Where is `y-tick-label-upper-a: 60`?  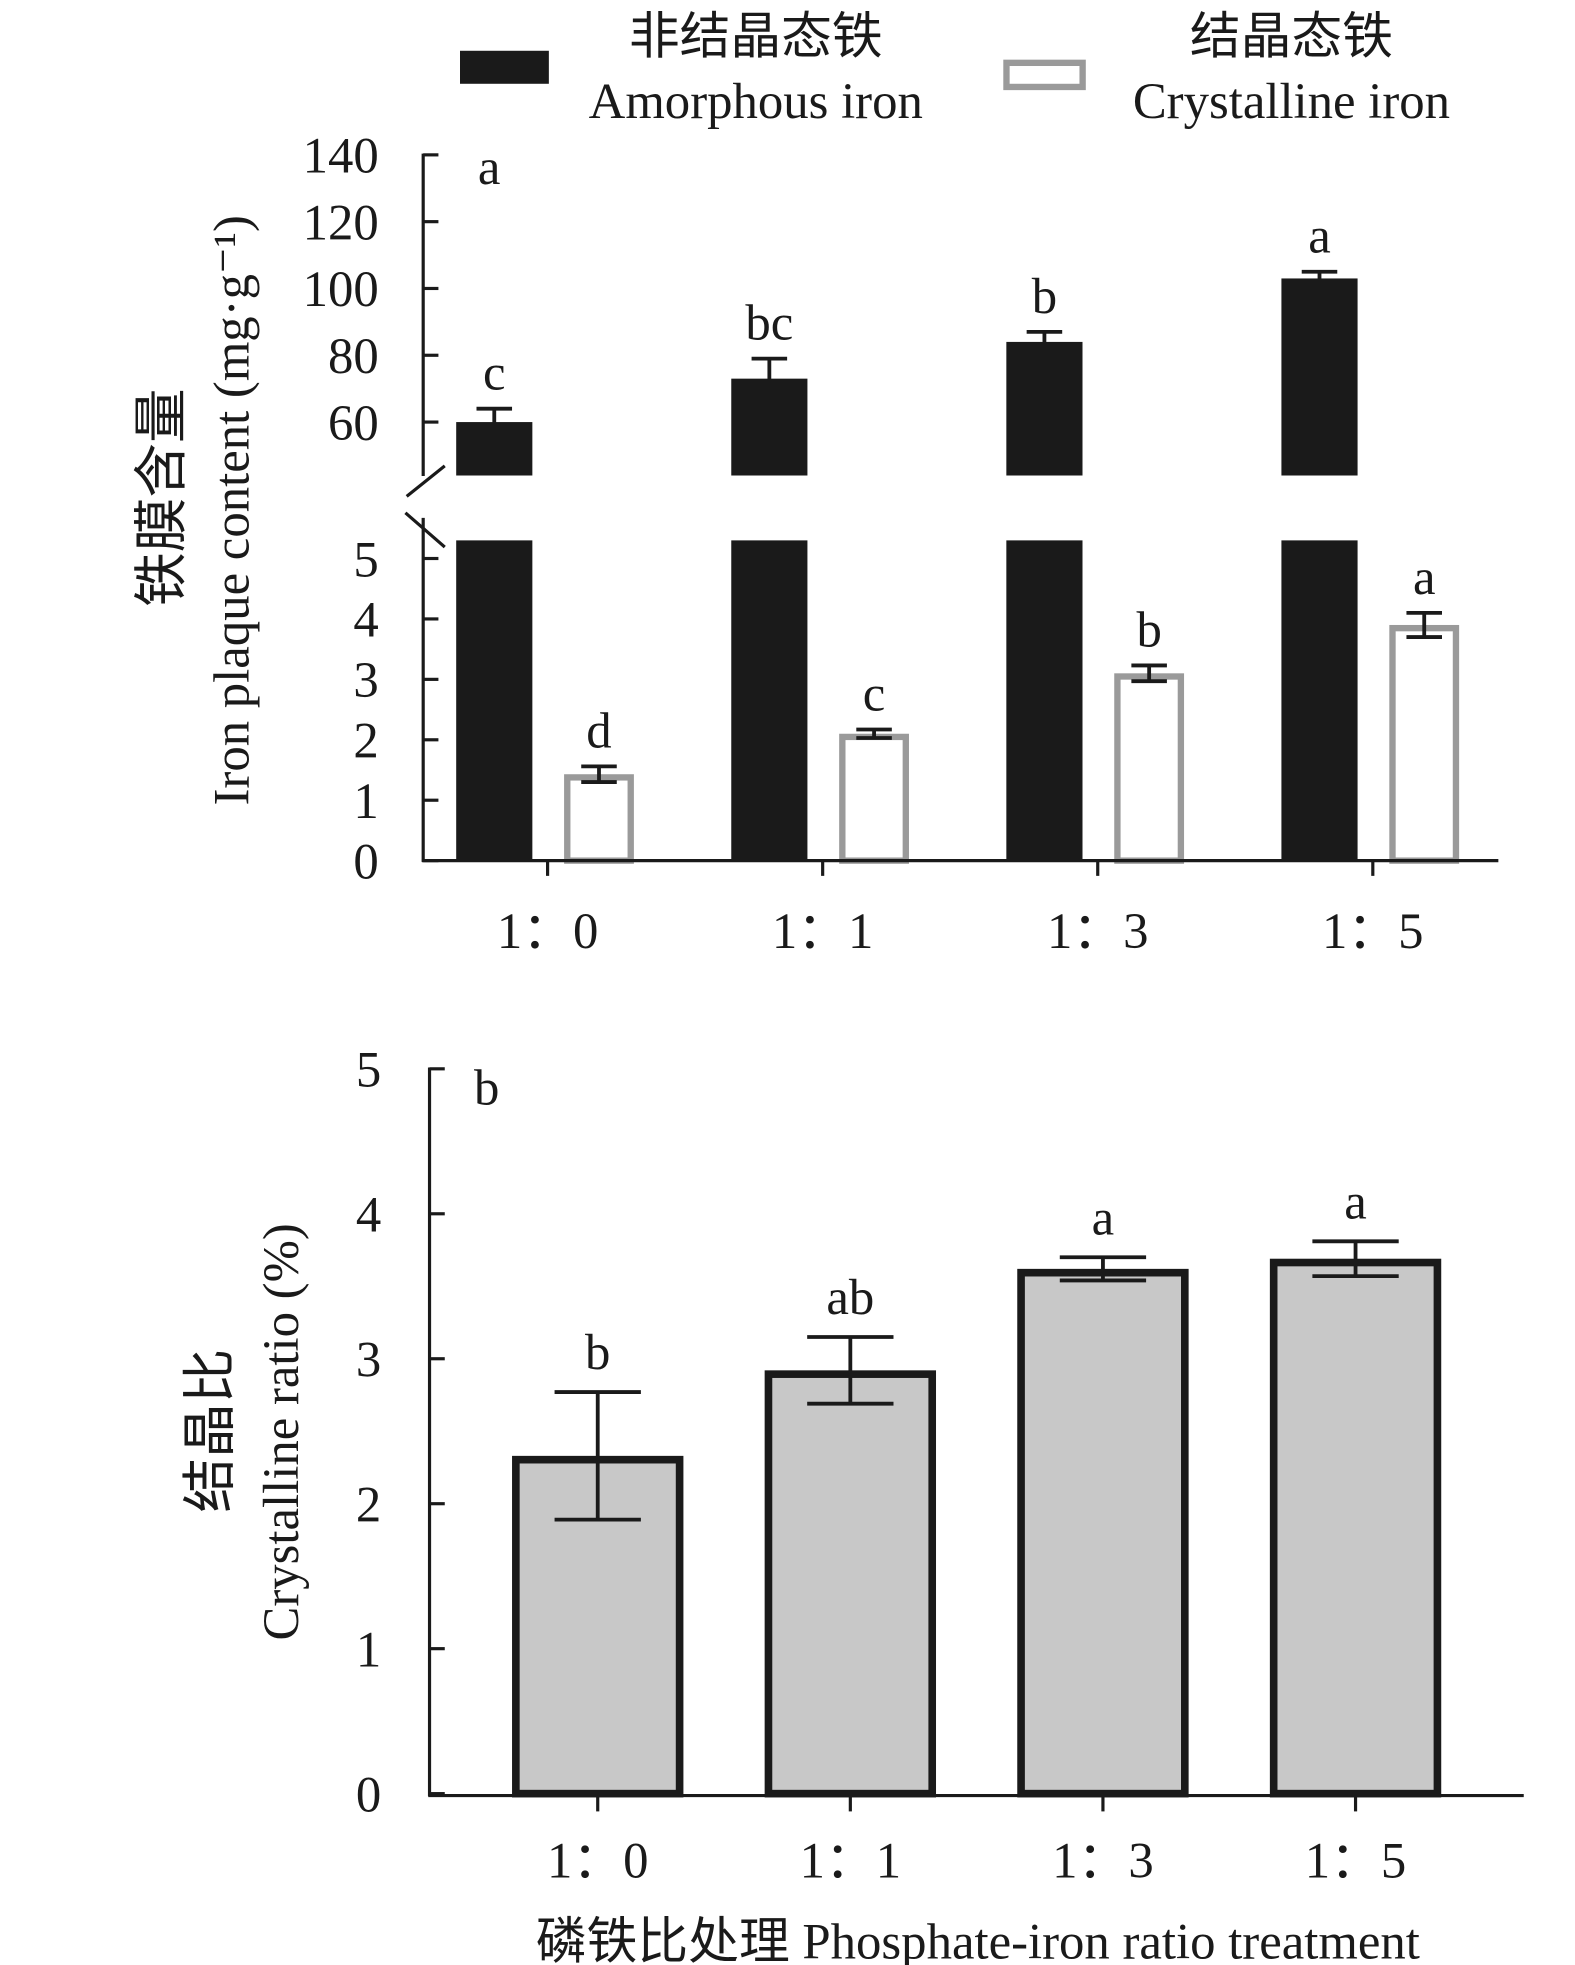 y-tick-label-upper-a: 60 is located at coordinates (353, 423).